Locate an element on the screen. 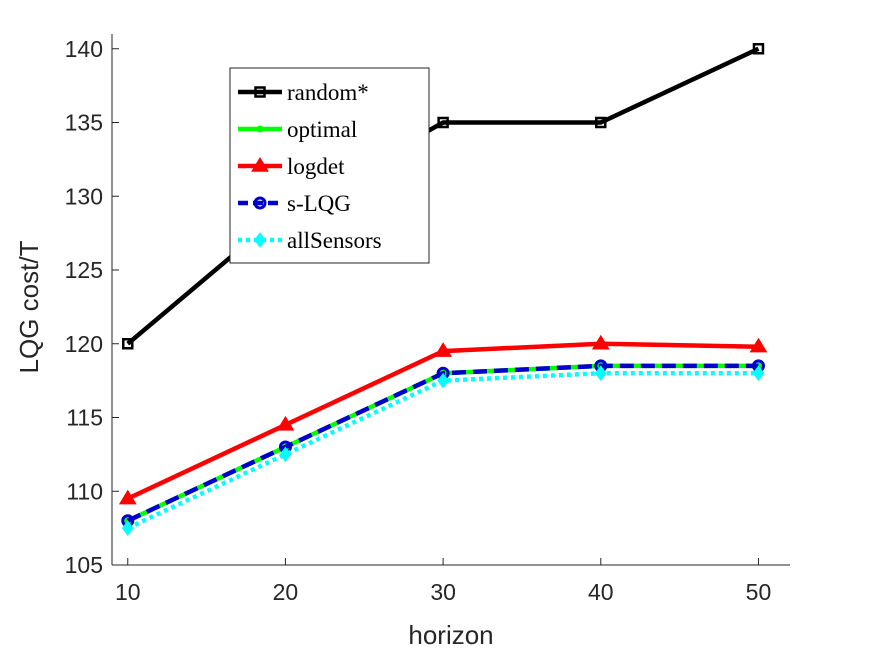 The width and height of the screenshot is (872, 654). legend-label: allSensors is located at coordinates (334, 240).